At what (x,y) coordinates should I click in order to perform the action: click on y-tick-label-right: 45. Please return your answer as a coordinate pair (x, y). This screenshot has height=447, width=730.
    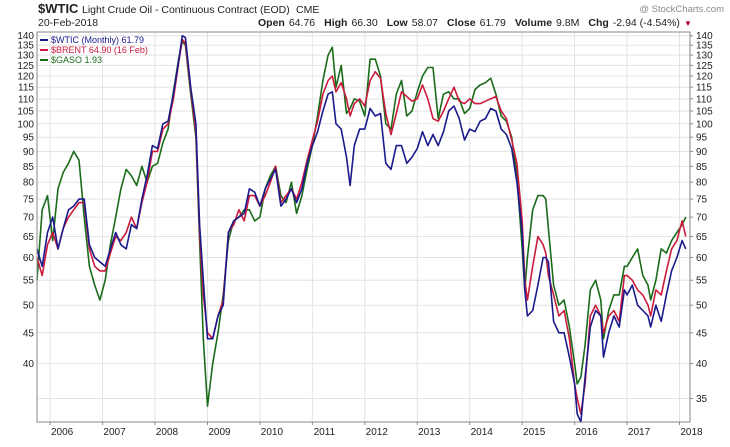
    Looking at the image, I should click on (702, 333).